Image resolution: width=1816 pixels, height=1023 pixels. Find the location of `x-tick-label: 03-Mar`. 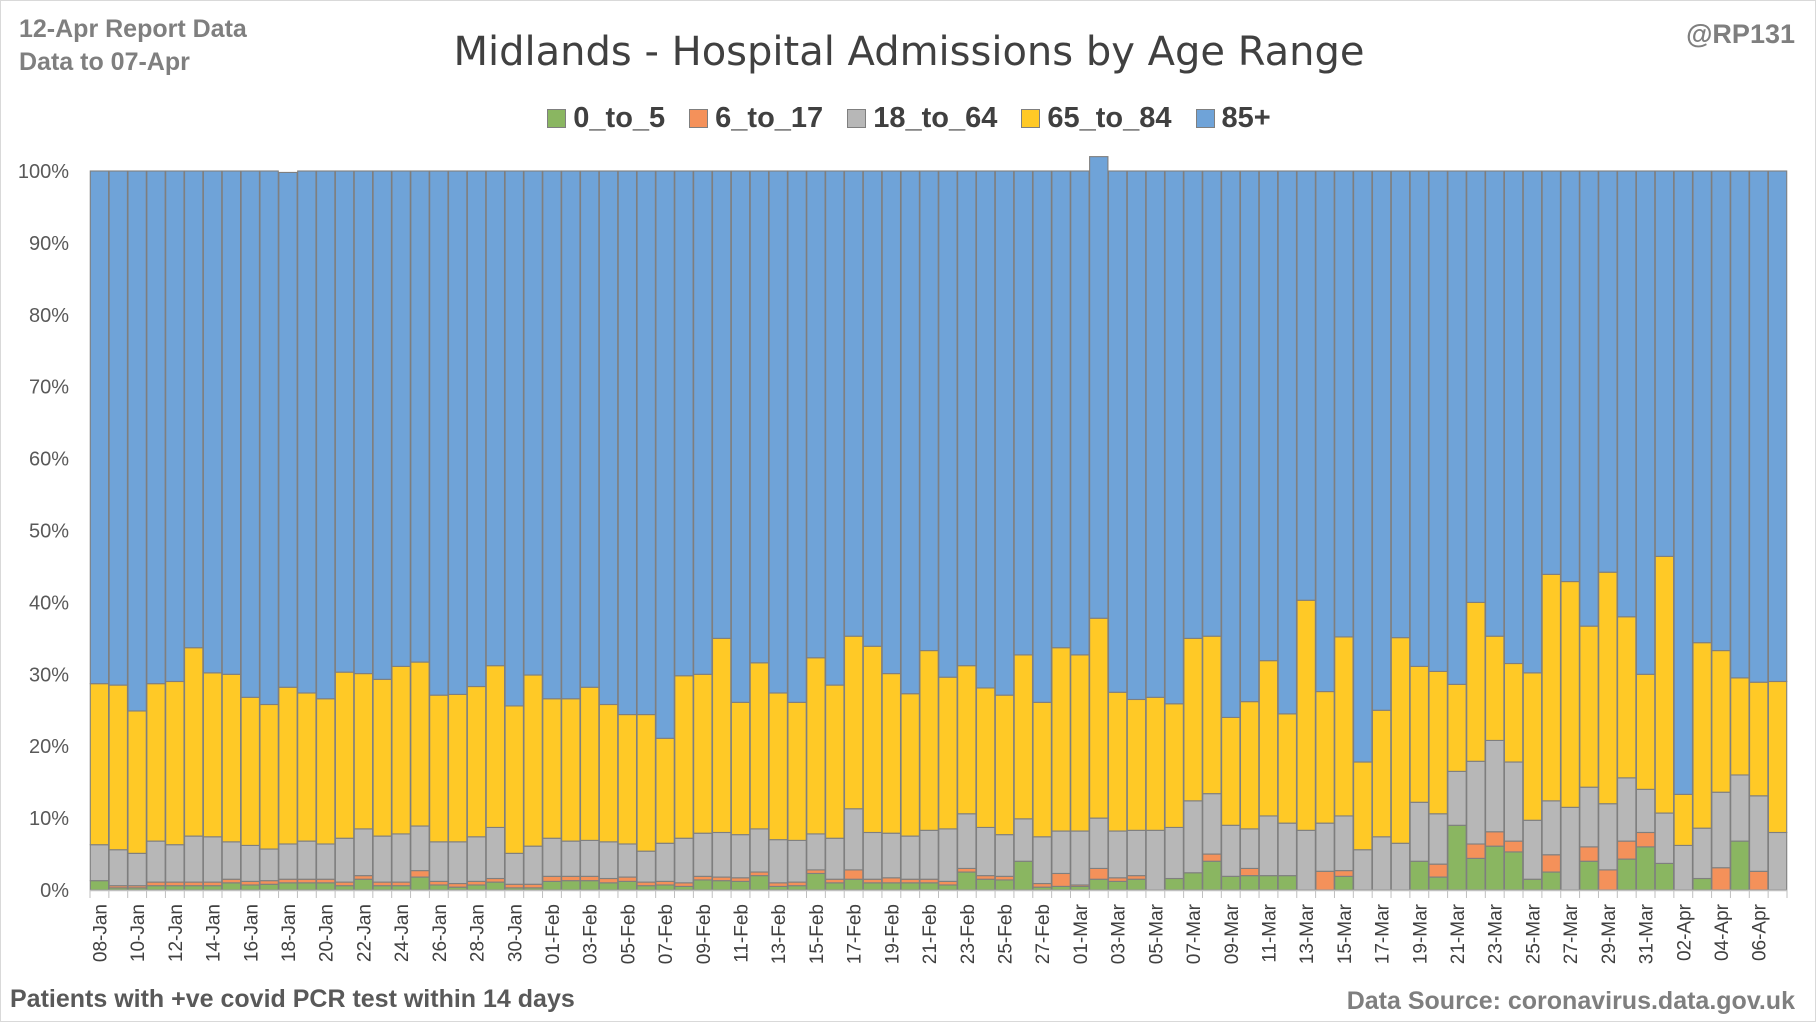

x-tick-label: 03-Mar is located at coordinates (1119, 933).